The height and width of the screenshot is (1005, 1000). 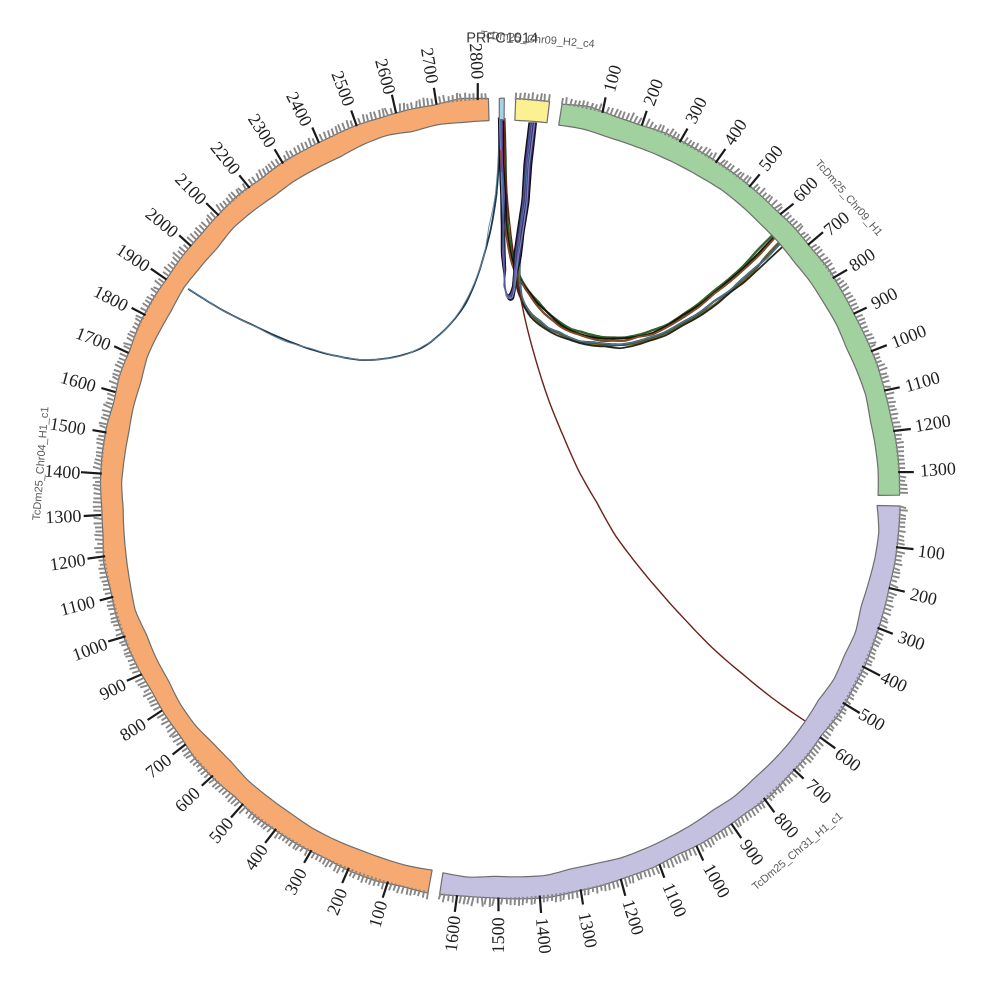 I want to click on svg-text: 2800, so click(x=477, y=61).